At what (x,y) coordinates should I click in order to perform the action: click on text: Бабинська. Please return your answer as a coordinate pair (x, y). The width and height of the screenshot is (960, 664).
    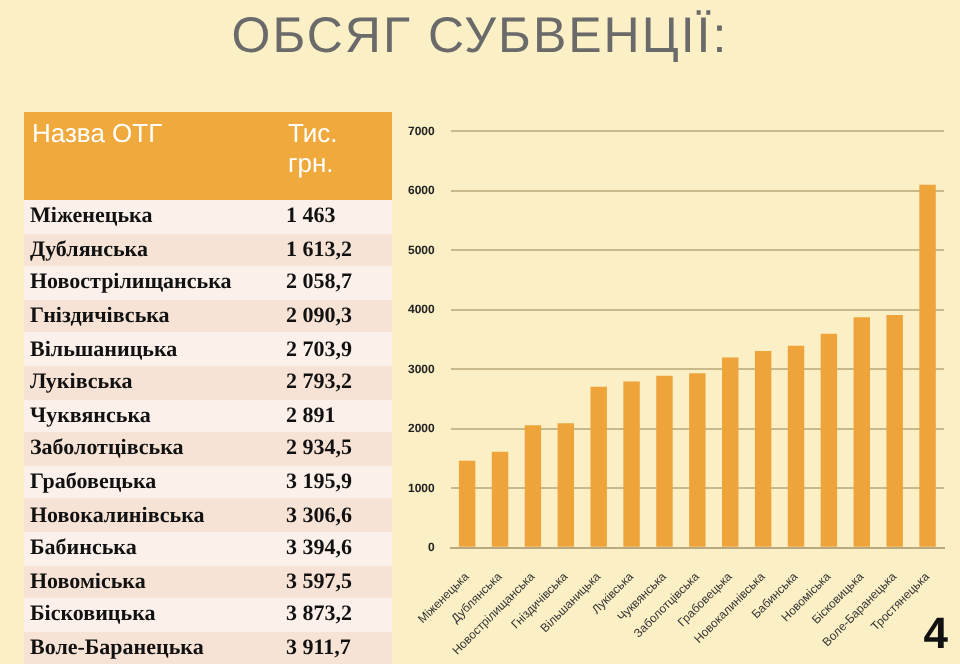
    Looking at the image, I should click on (152, 548).